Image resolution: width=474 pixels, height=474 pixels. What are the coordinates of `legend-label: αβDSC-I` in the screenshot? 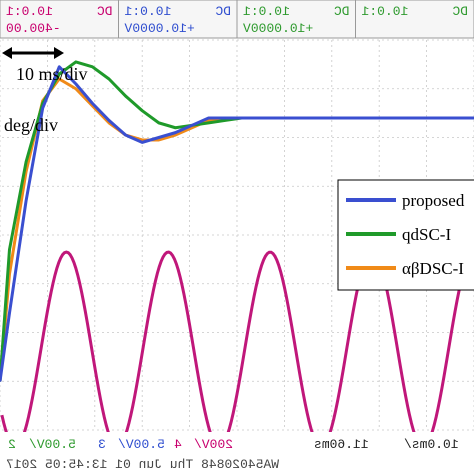 It's located at (433, 268).